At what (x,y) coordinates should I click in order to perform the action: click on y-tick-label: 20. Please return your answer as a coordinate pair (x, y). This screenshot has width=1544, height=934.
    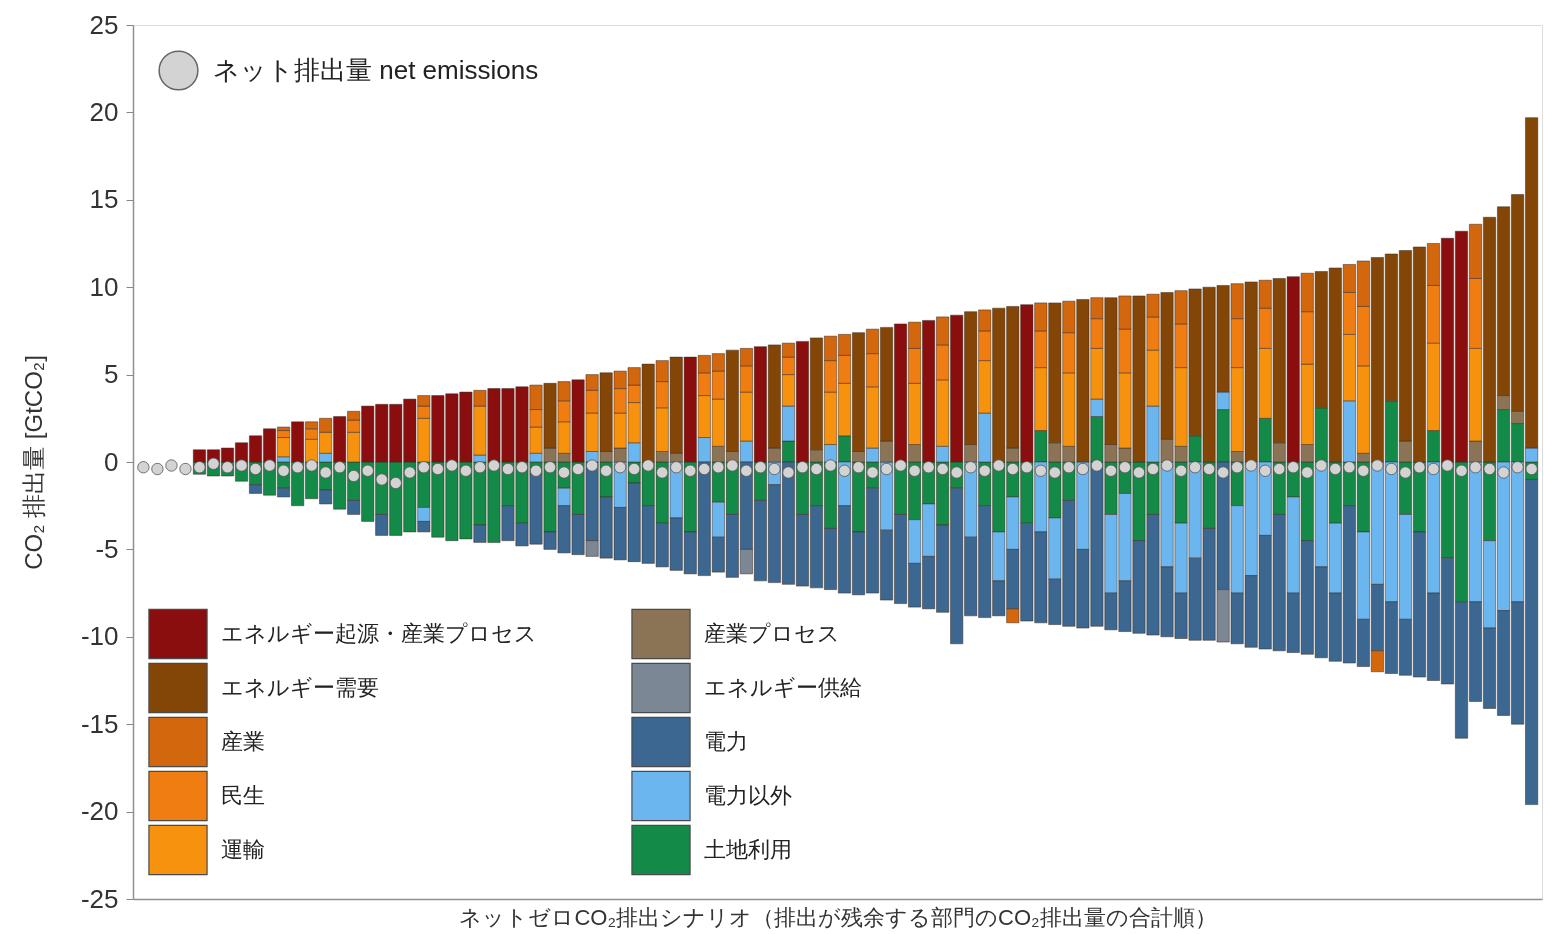
    Looking at the image, I should click on (104, 111).